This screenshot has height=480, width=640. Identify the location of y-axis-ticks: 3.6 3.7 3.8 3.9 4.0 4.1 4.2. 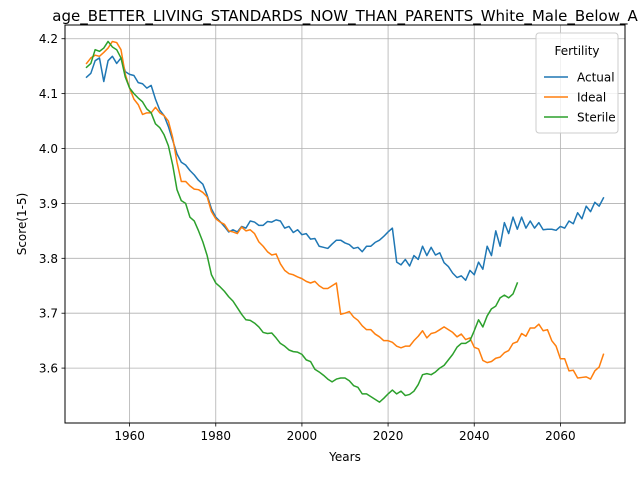
(52, 204).